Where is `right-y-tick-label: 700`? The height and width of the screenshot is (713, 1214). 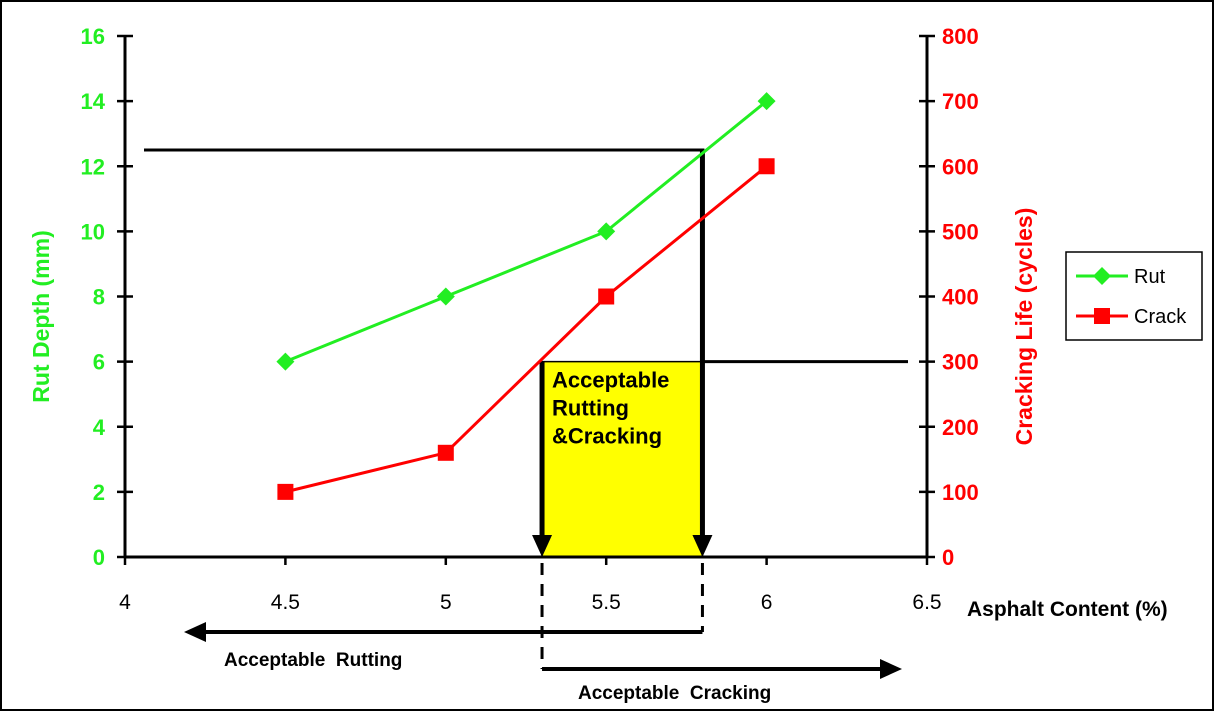 right-y-tick-label: 700 is located at coordinates (960, 101).